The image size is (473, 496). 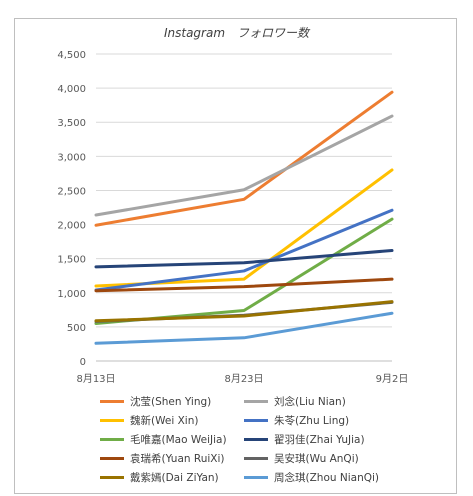 I want to click on legend-item: 毛唯嘉(Mao WeiJia), so click(x=163, y=439).